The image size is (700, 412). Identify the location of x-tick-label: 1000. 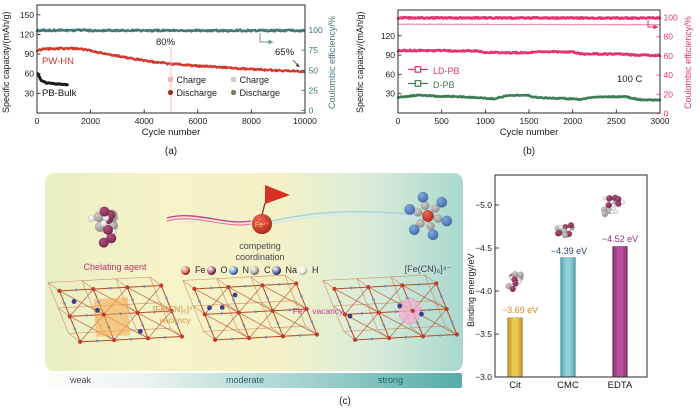
(485, 121).